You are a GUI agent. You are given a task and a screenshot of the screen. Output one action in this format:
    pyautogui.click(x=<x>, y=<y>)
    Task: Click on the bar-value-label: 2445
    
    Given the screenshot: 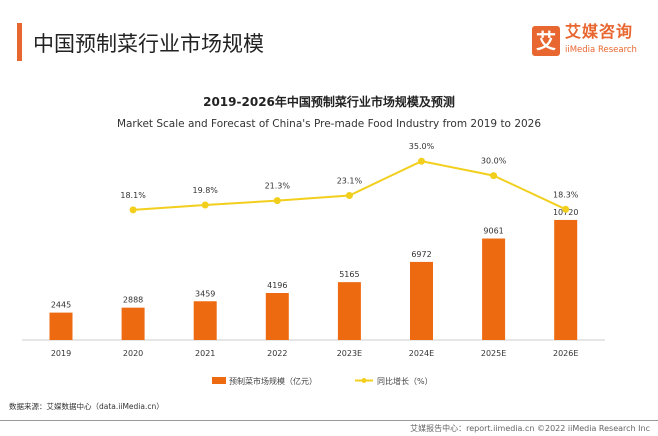 What is the action you would take?
    pyautogui.click(x=61, y=305)
    